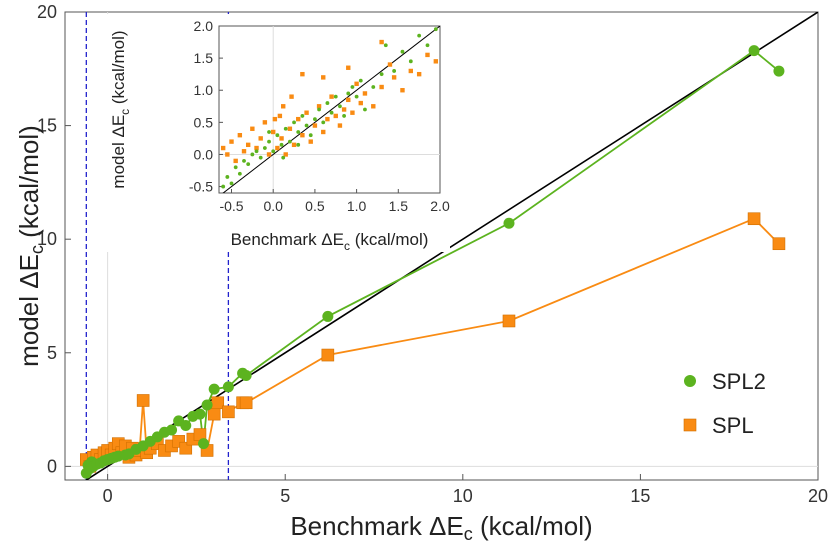 The image size is (830, 545). Describe the element at coordinates (468, 534) in the screenshot. I see `main-x-axis-title-subscript: c` at that location.